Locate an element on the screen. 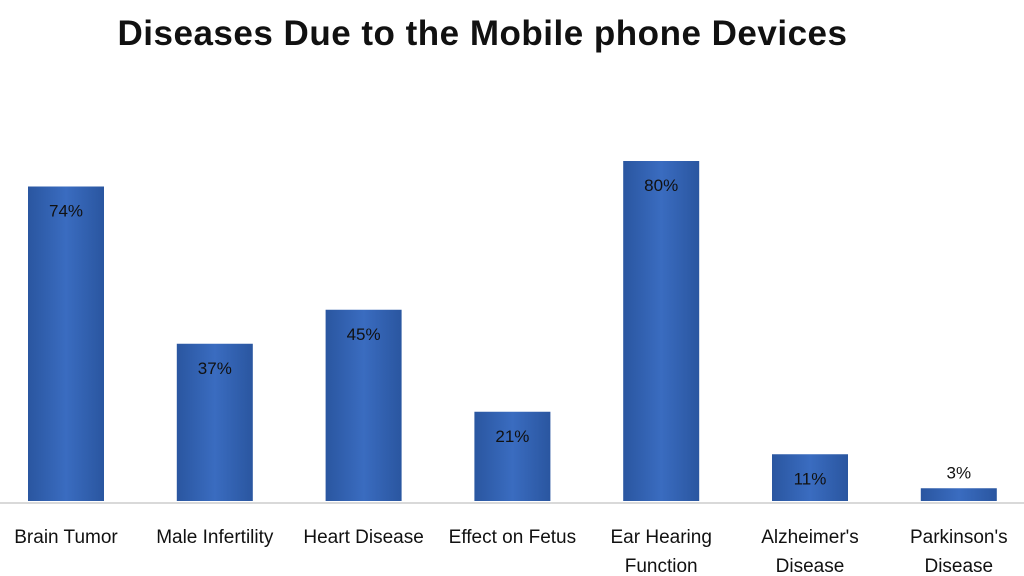 This screenshot has height=576, width=1024. data-label: 11% is located at coordinates (810, 478).